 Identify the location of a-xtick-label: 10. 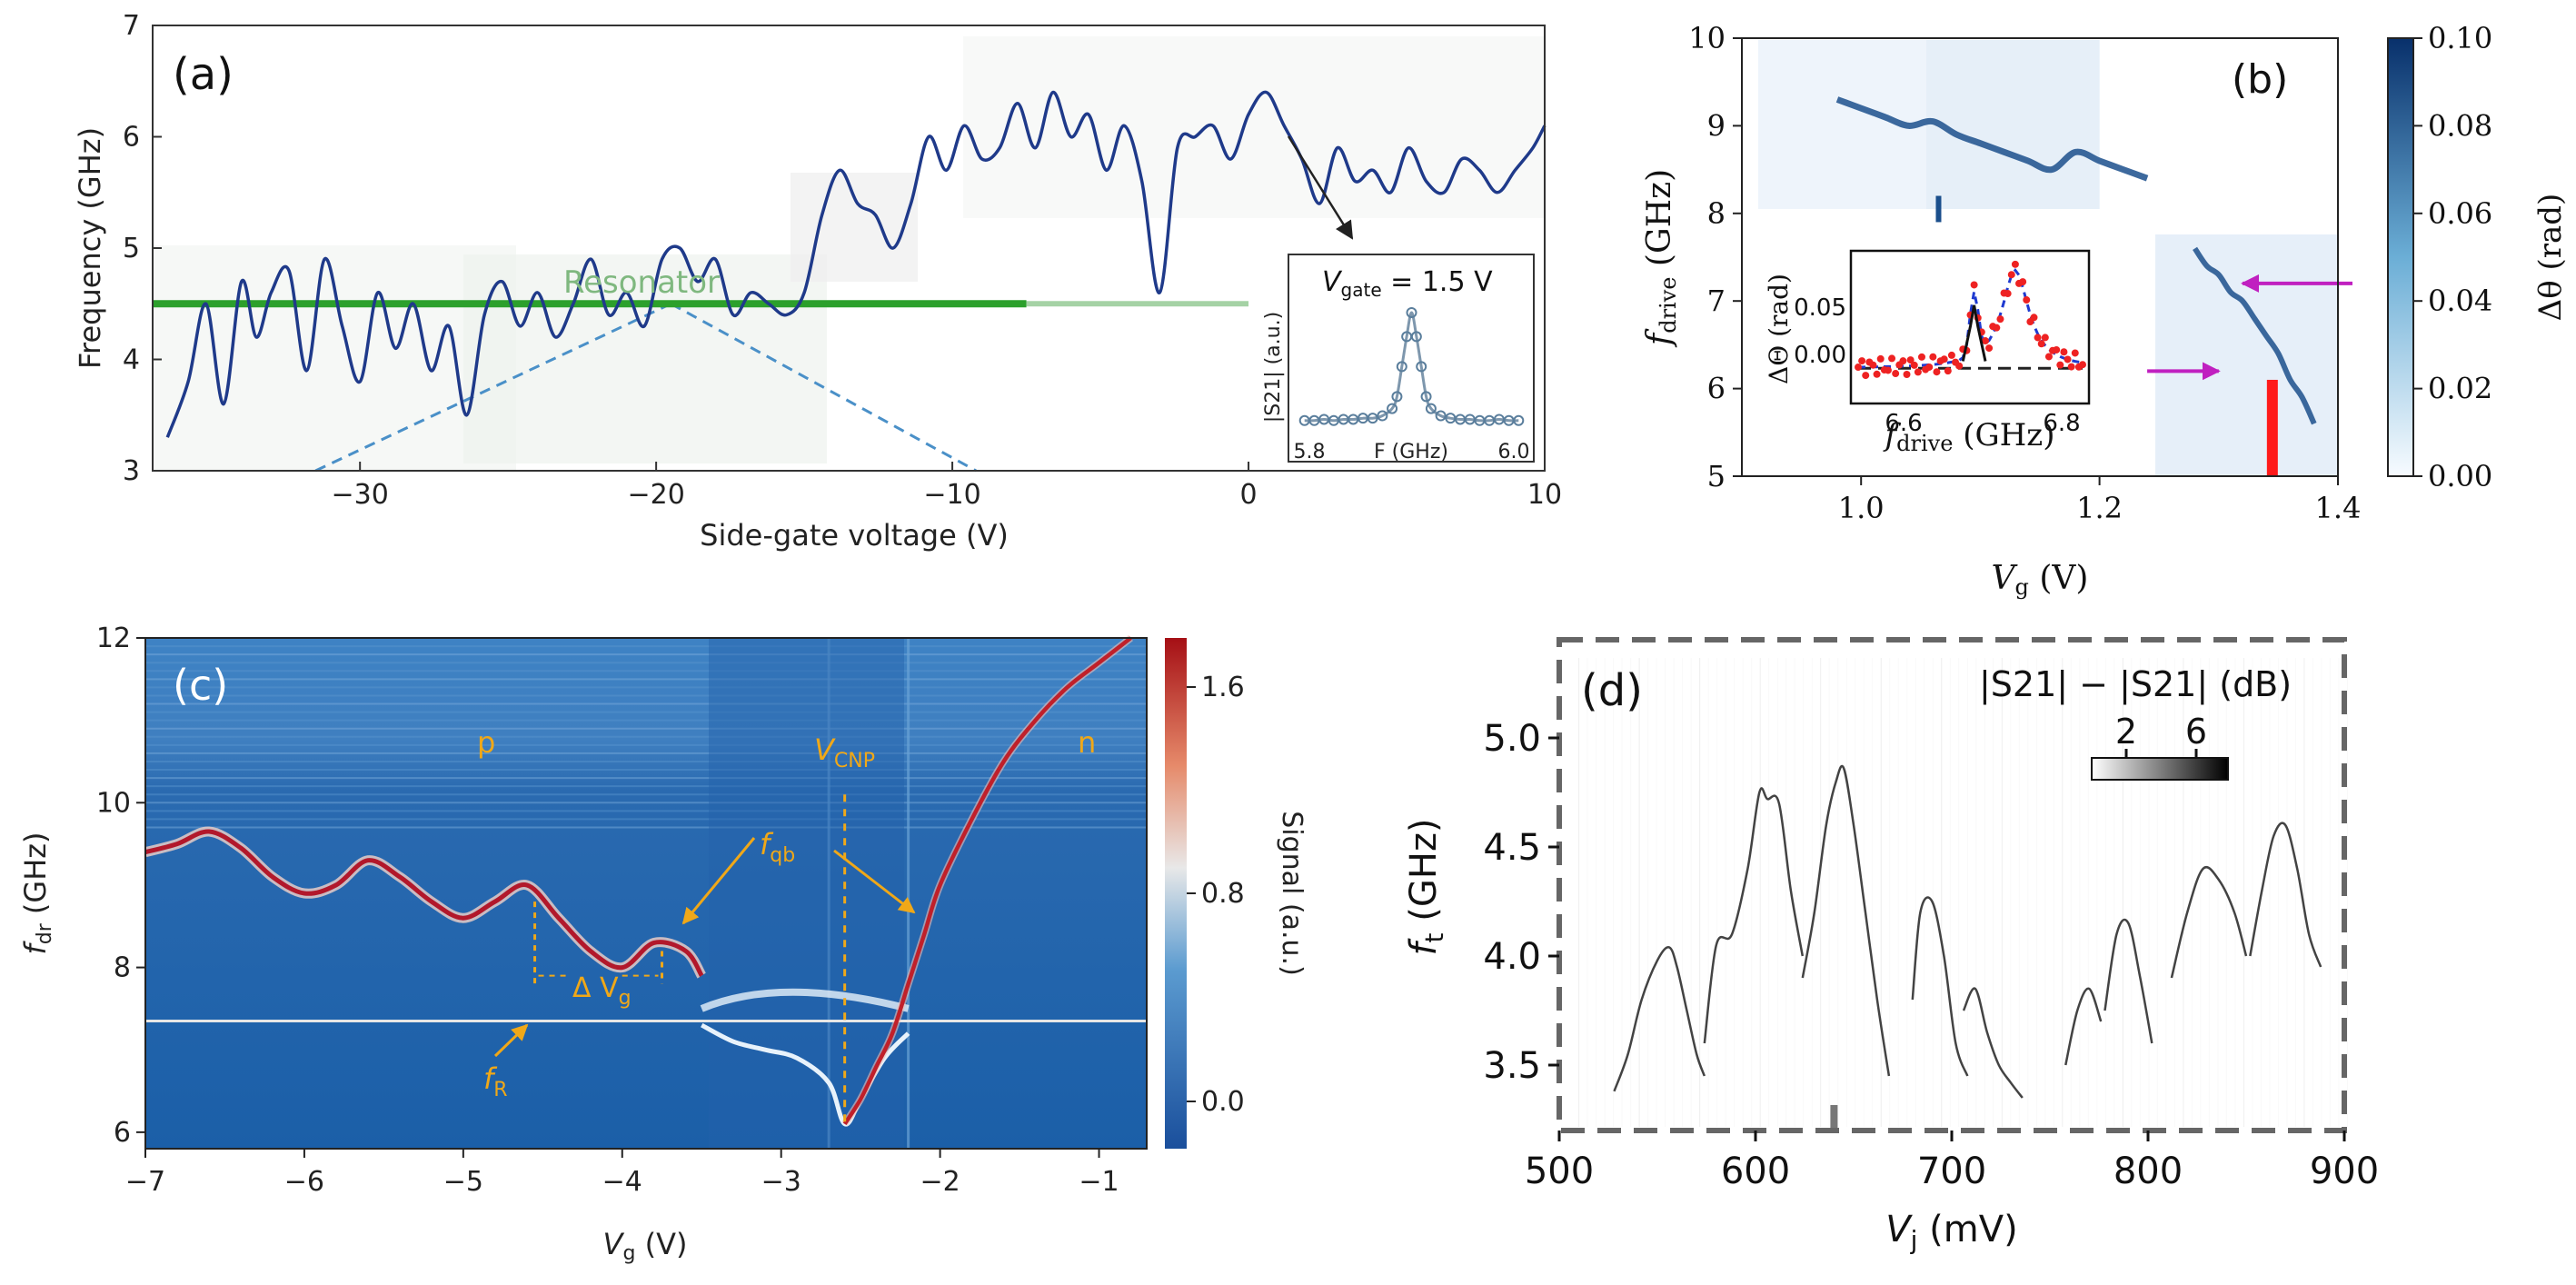
(1545, 495).